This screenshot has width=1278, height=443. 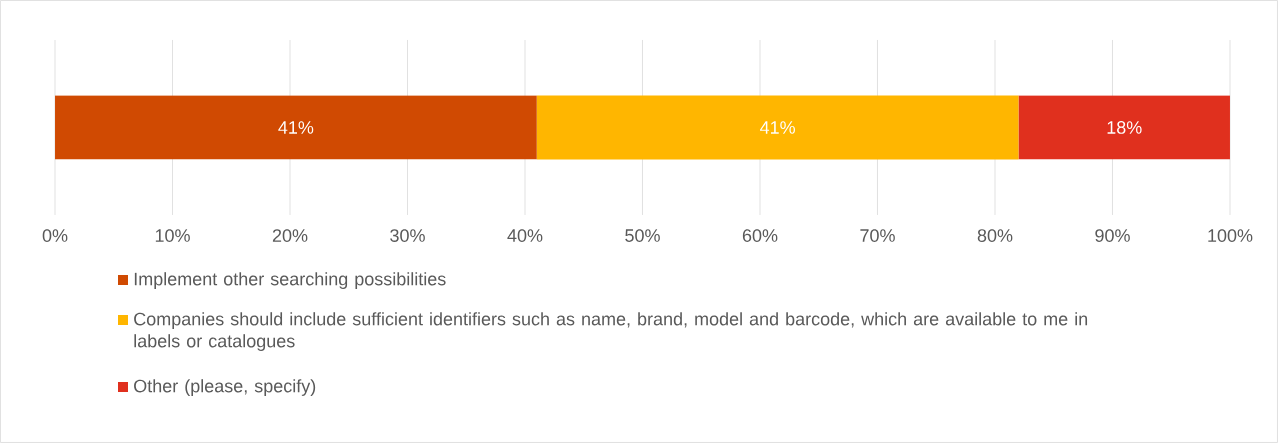 What do you see at coordinates (225, 387) in the screenshot?
I see `legend-label: Other (please, specify)` at bounding box center [225, 387].